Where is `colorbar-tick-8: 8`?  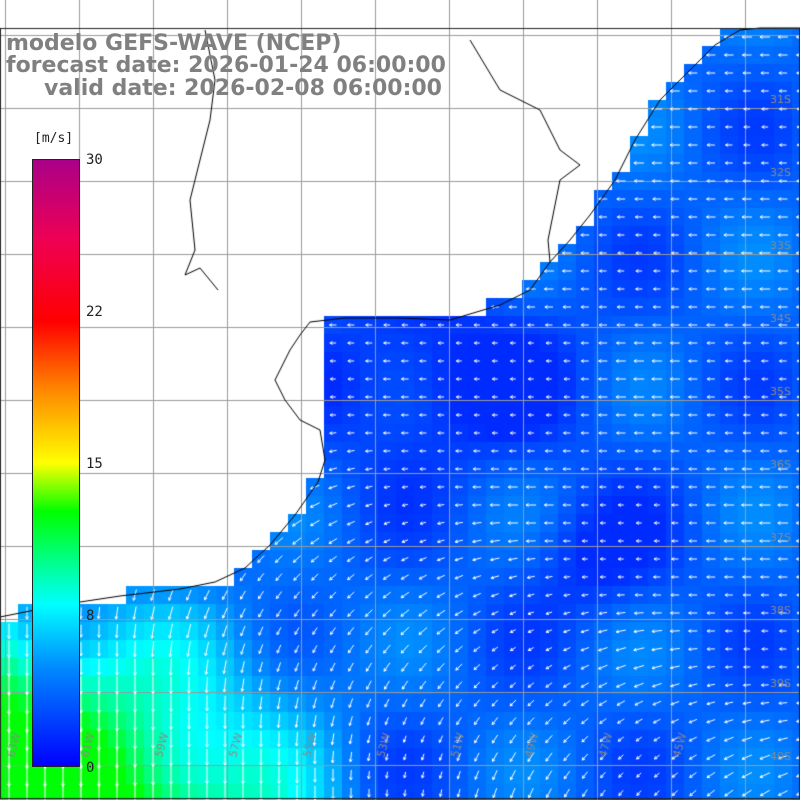
colorbar-tick-8: 8 is located at coordinates (90, 616).